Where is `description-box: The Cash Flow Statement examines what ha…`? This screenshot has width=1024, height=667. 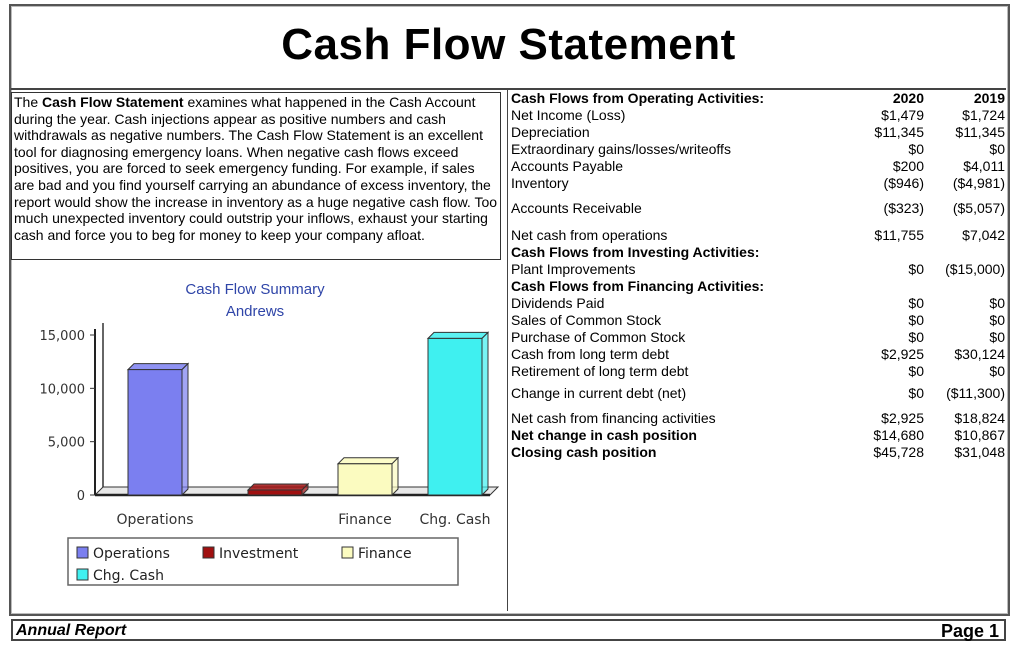
description-box: The Cash Flow Statement examines what ha… is located at coordinates (256, 176).